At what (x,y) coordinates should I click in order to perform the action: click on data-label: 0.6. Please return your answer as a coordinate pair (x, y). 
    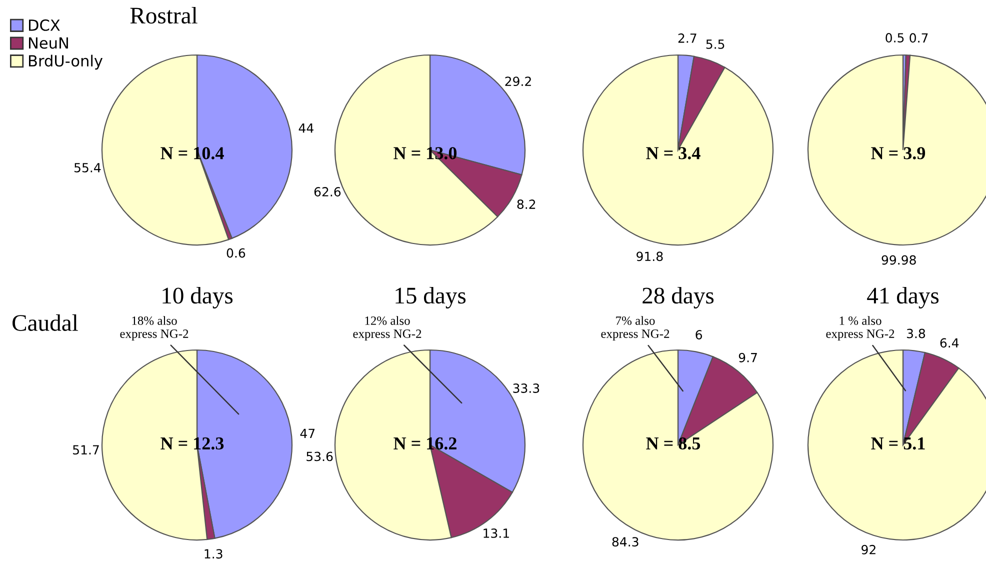
    Looking at the image, I should click on (236, 253).